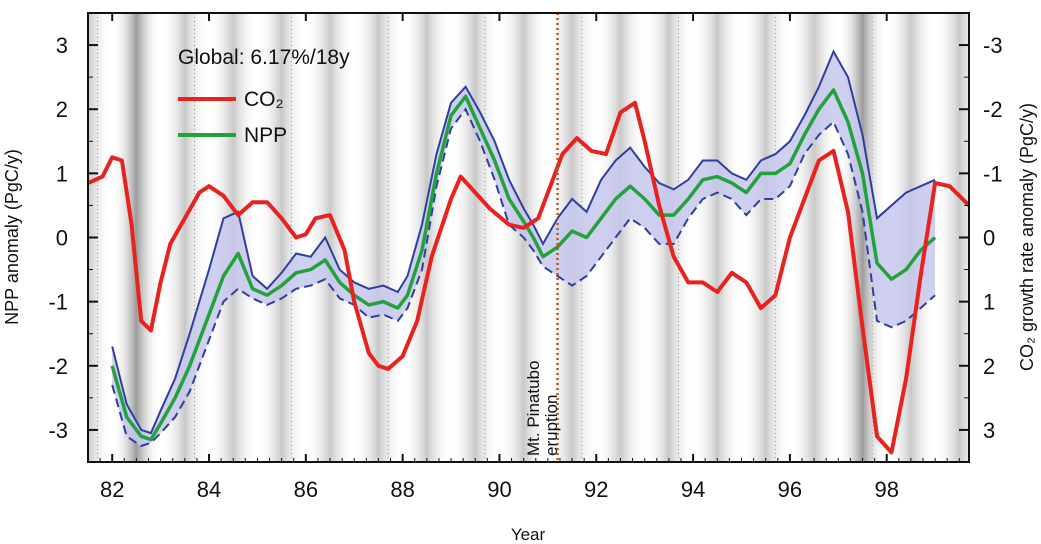 The height and width of the screenshot is (544, 1041). I want to click on y-tick-label-left: 3, so click(62, 45).